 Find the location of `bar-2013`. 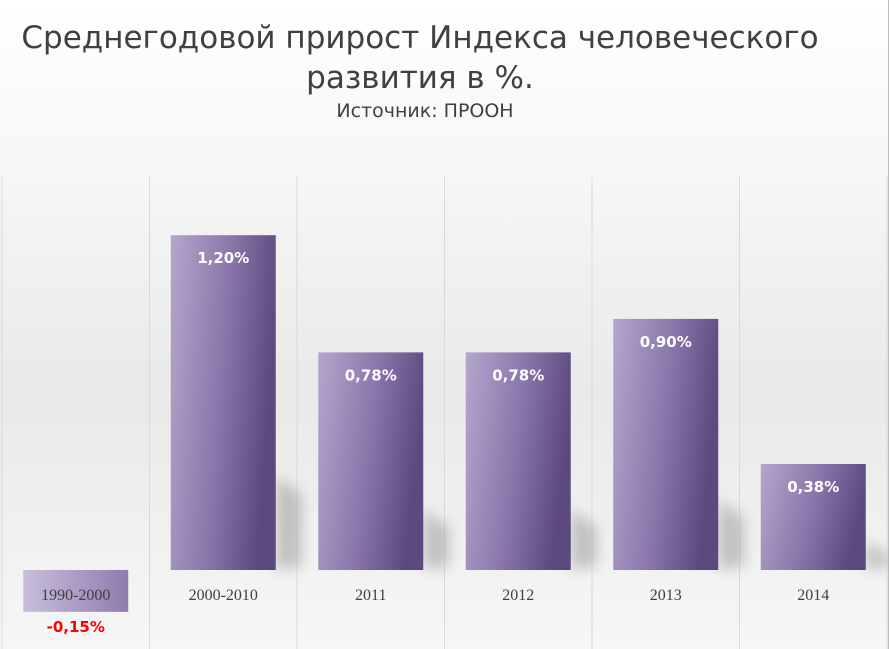

bar-2013 is located at coordinates (666, 444).